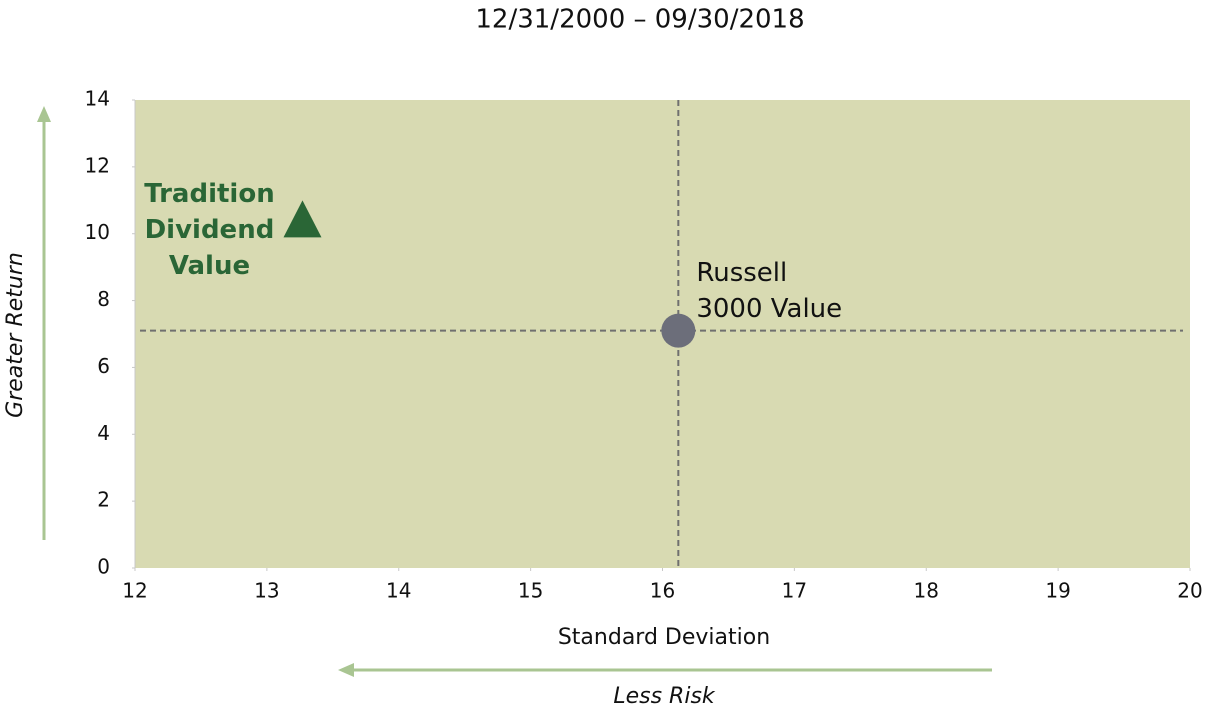  What do you see at coordinates (15, 335) in the screenshot?
I see `y-axis-label: Greater Return` at bounding box center [15, 335].